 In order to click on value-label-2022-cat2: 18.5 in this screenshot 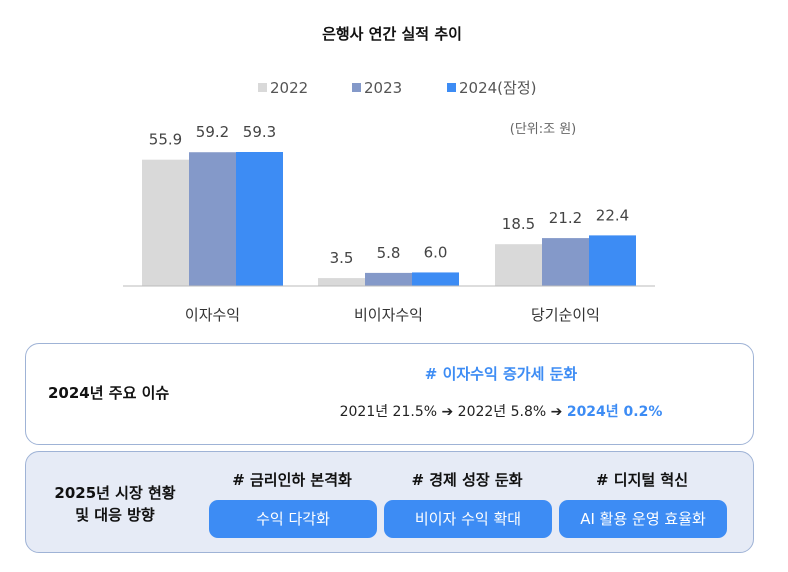, I will do `click(518, 224)`.